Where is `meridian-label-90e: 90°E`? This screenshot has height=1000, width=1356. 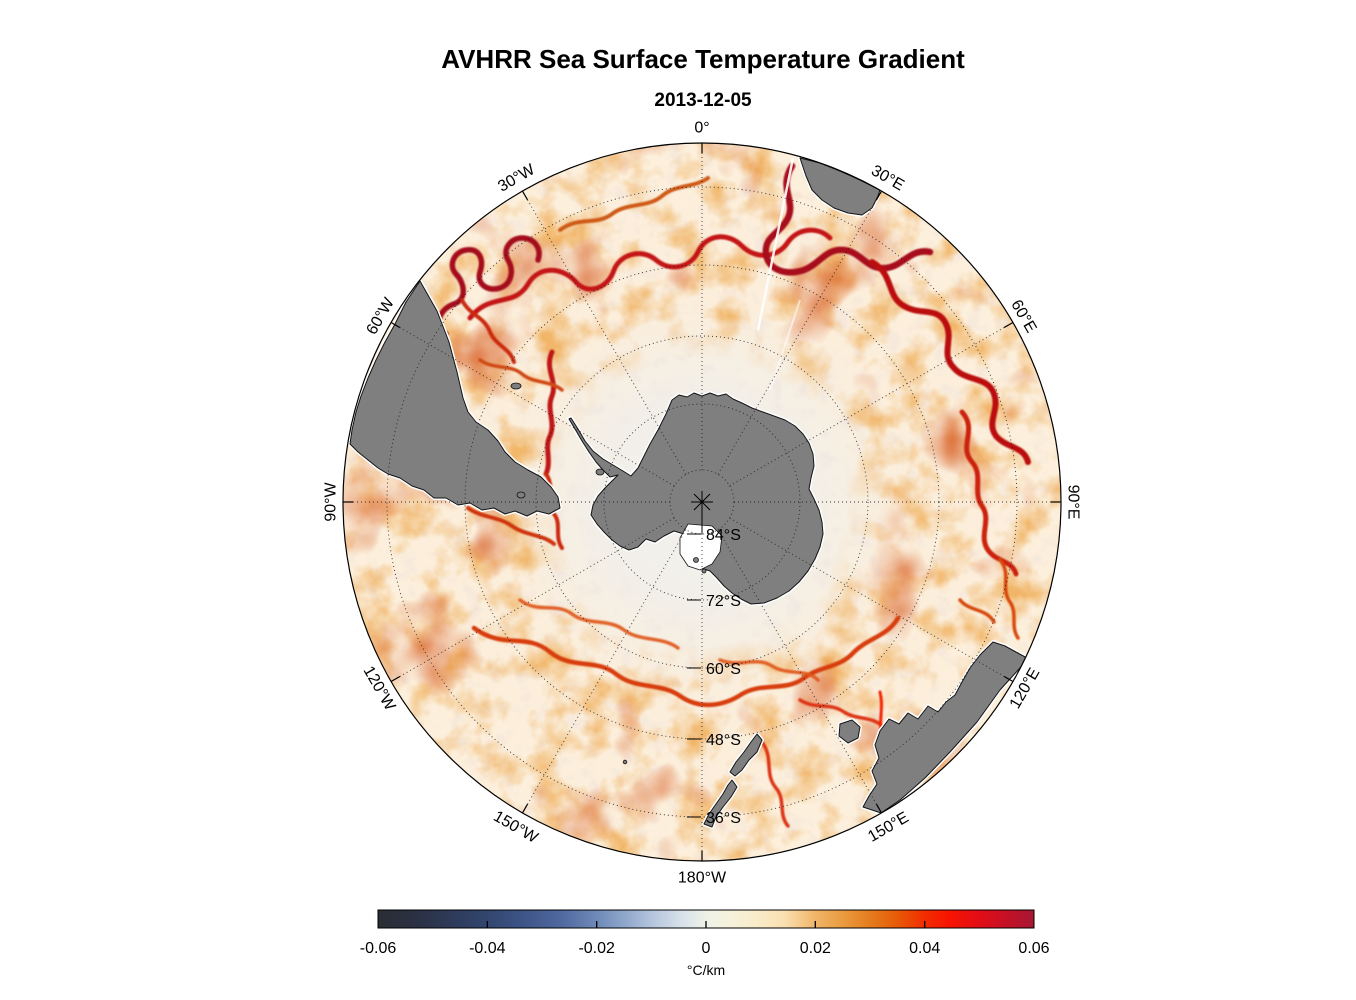
meridian-label-90e: 90°E is located at coordinates (1073, 502).